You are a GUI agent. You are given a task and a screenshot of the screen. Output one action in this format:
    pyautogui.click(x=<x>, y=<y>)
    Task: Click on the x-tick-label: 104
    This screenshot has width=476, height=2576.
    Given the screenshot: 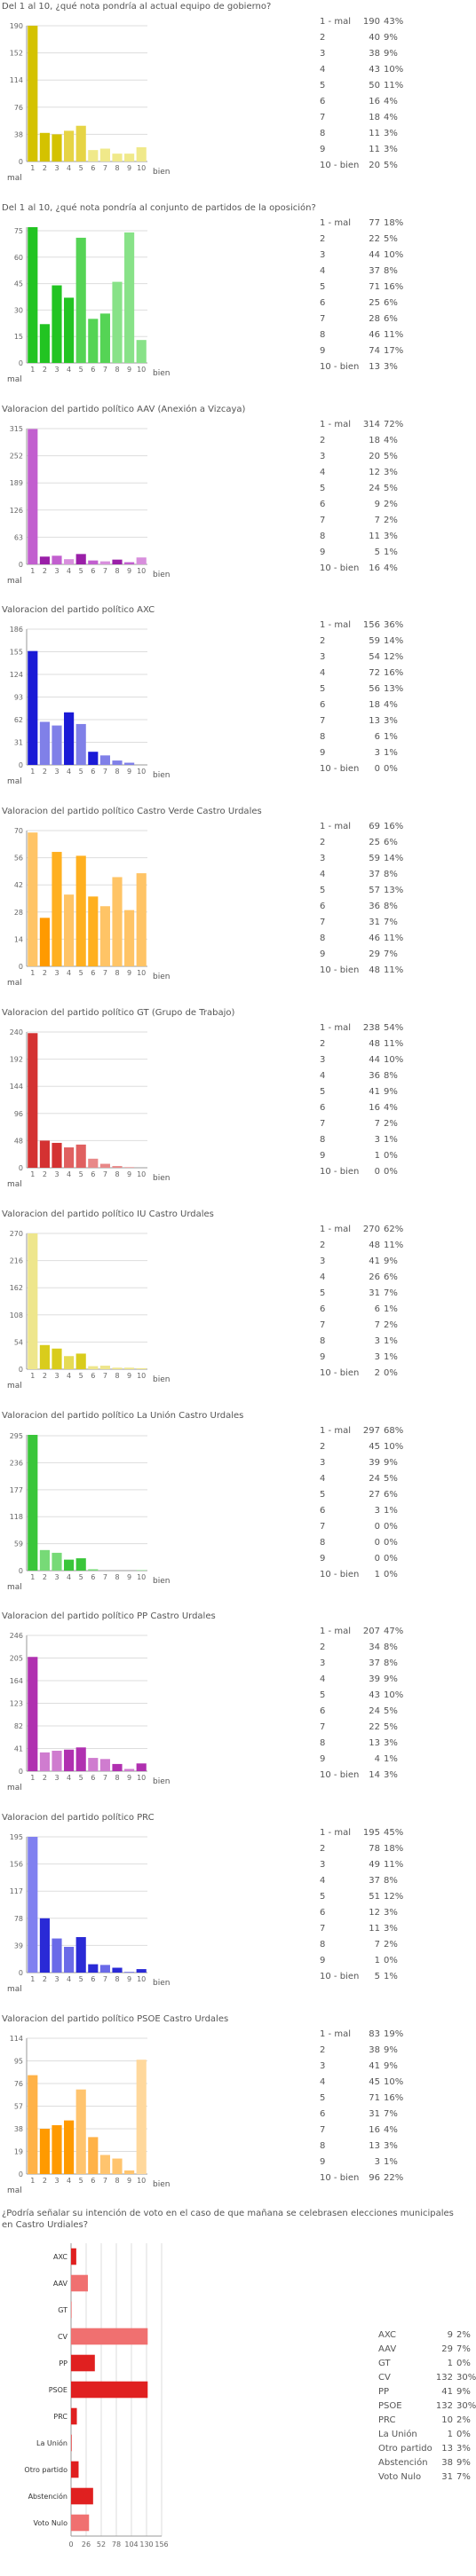 What is the action you would take?
    pyautogui.click(x=131, y=2545)
    